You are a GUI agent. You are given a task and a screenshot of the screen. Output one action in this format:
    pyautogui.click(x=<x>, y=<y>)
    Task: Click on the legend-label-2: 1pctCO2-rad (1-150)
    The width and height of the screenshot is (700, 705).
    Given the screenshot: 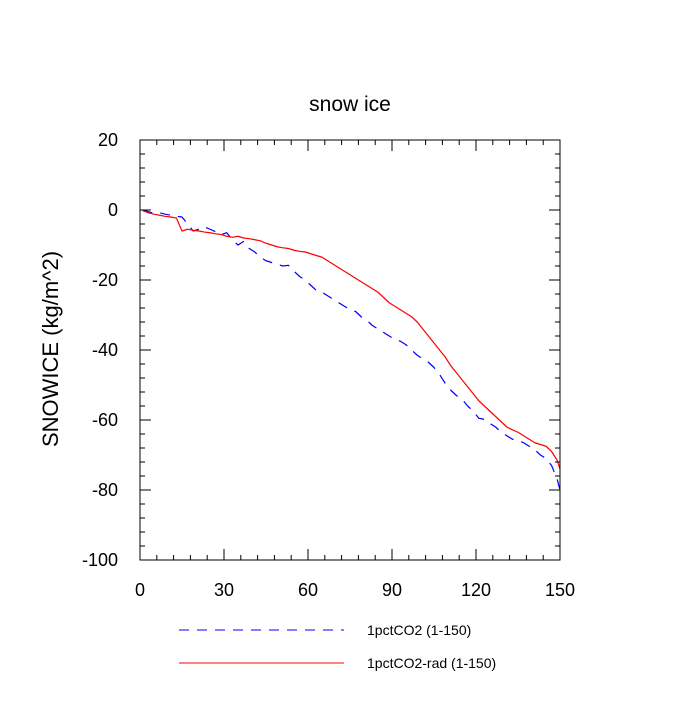 What is the action you would take?
    pyautogui.click(x=431, y=663)
    